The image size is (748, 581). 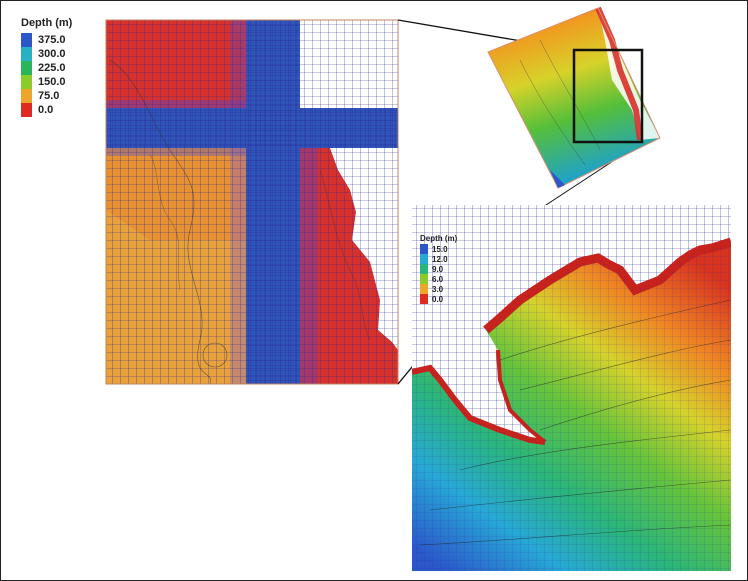 I want to click on legend-entry: 300.0, so click(x=46, y=54).